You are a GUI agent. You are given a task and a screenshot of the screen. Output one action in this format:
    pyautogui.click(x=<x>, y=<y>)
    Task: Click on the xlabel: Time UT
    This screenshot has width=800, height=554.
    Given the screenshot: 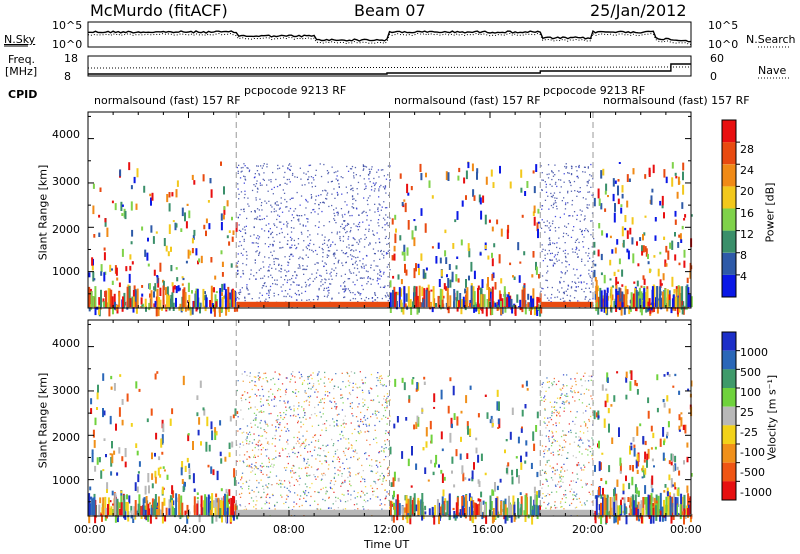 What is the action you would take?
    pyautogui.click(x=387, y=544)
    